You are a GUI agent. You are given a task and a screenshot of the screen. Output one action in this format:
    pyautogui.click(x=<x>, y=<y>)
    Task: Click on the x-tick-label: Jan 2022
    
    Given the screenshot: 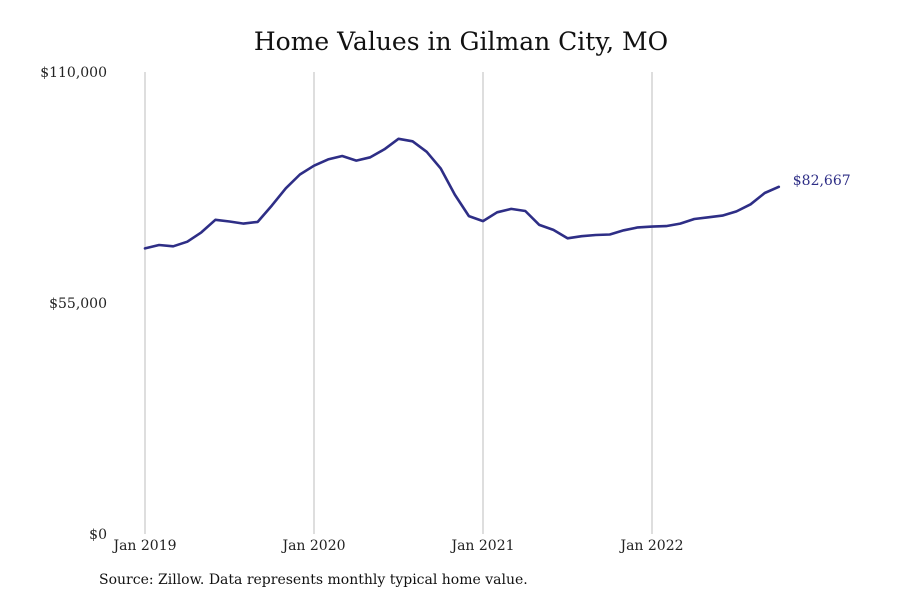 What is the action you would take?
    pyautogui.click(x=650, y=546)
    